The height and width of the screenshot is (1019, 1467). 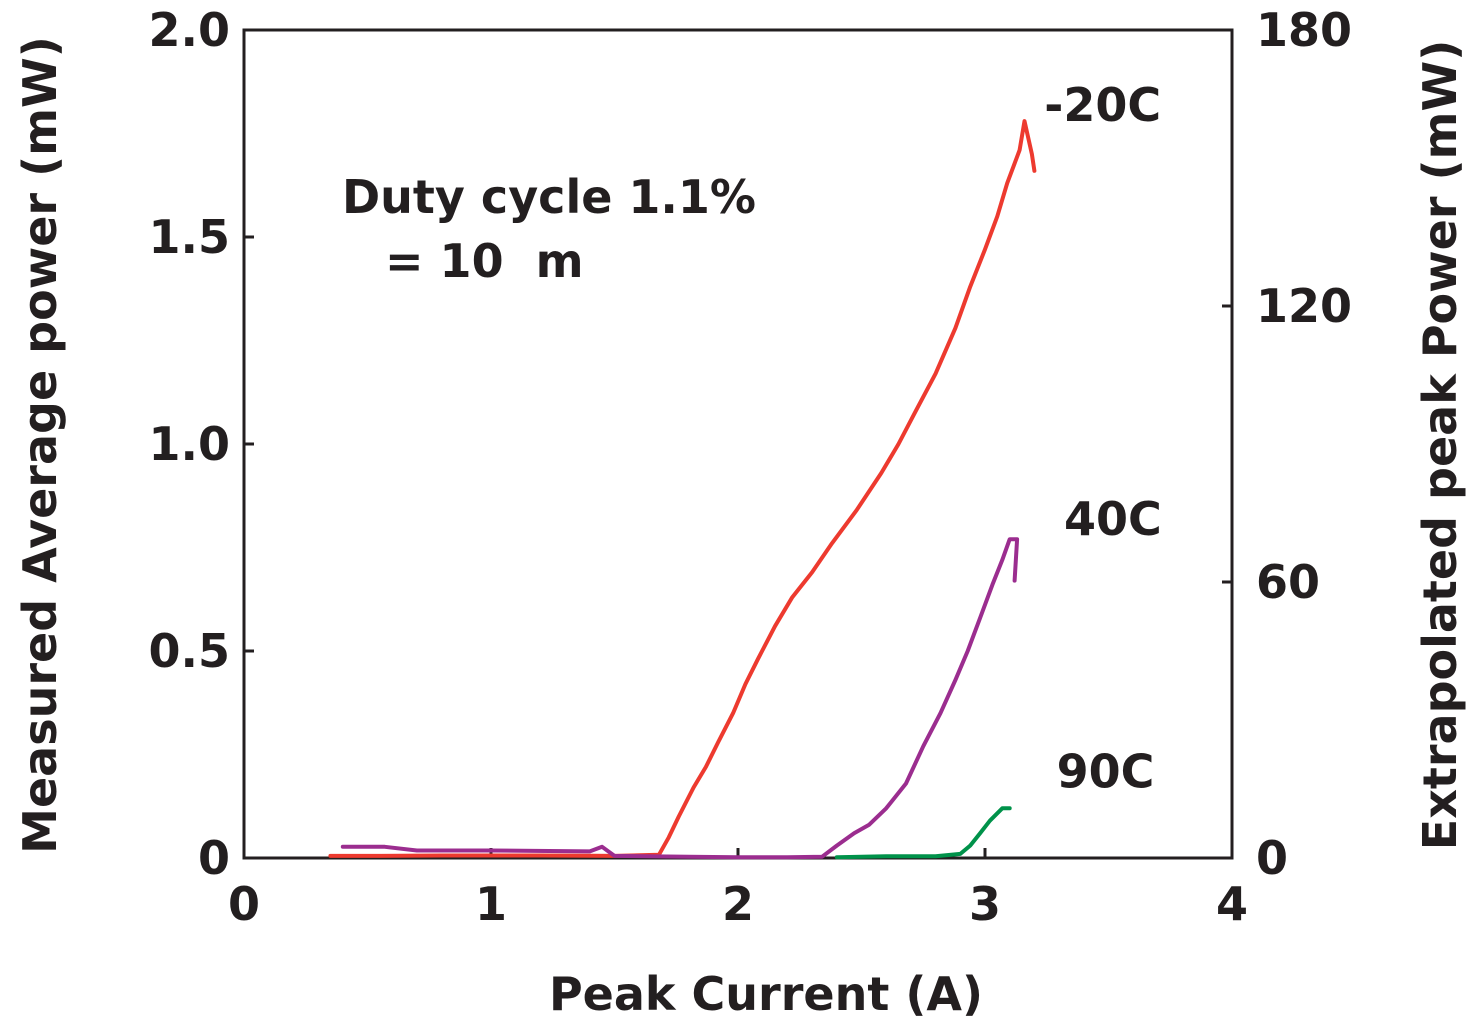 What do you see at coordinates (1440, 445) in the screenshot?
I see `y2-axis-title: Extrapolated peak Power (mW)` at bounding box center [1440, 445].